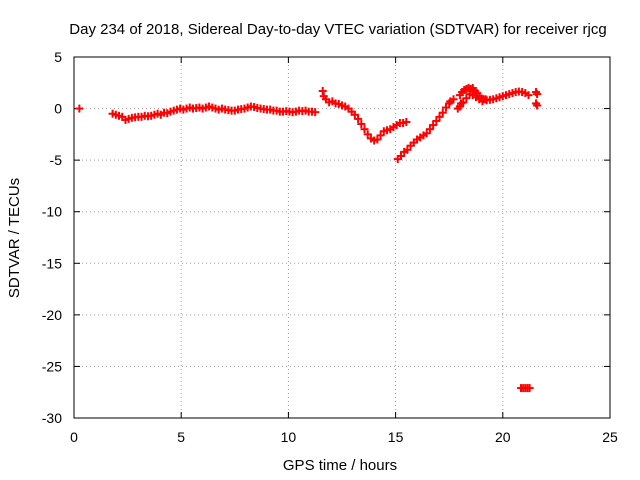 The height and width of the screenshot is (480, 640). What do you see at coordinates (289, 437) in the screenshot?
I see `x-tick-label: 10` at bounding box center [289, 437].